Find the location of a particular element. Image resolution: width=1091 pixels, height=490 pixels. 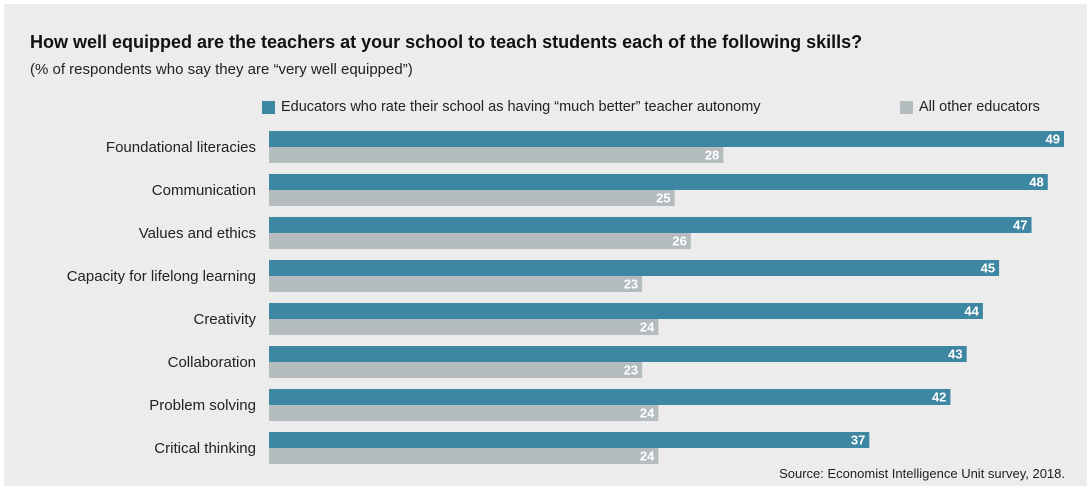

category-label: Creativity is located at coordinates (224, 319).